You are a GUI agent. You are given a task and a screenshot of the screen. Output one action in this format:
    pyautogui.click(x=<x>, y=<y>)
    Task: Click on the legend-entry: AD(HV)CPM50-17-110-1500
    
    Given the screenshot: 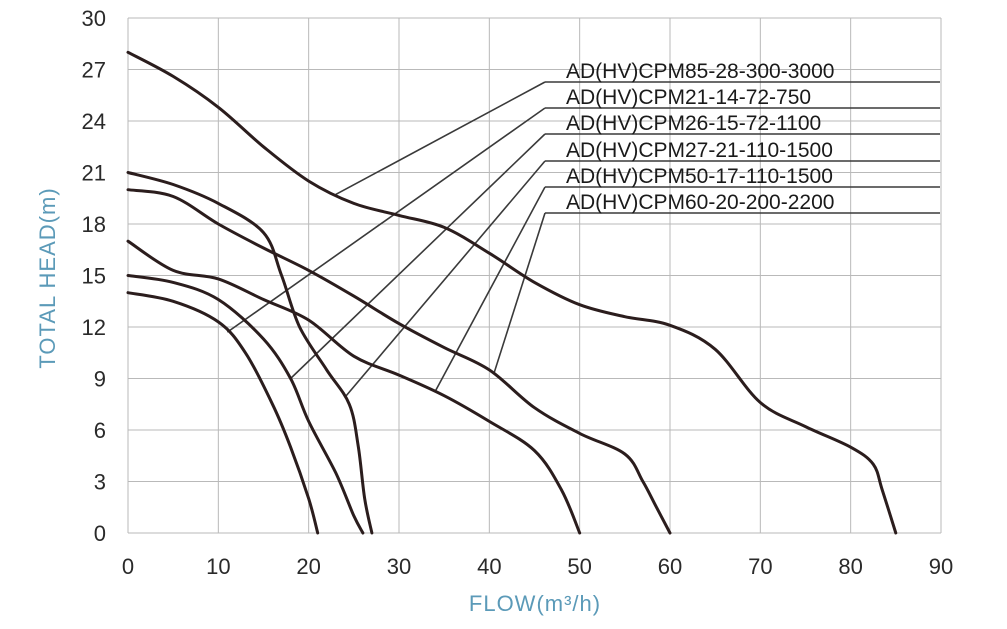 What is the action you would take?
    pyautogui.click(x=699, y=176)
    